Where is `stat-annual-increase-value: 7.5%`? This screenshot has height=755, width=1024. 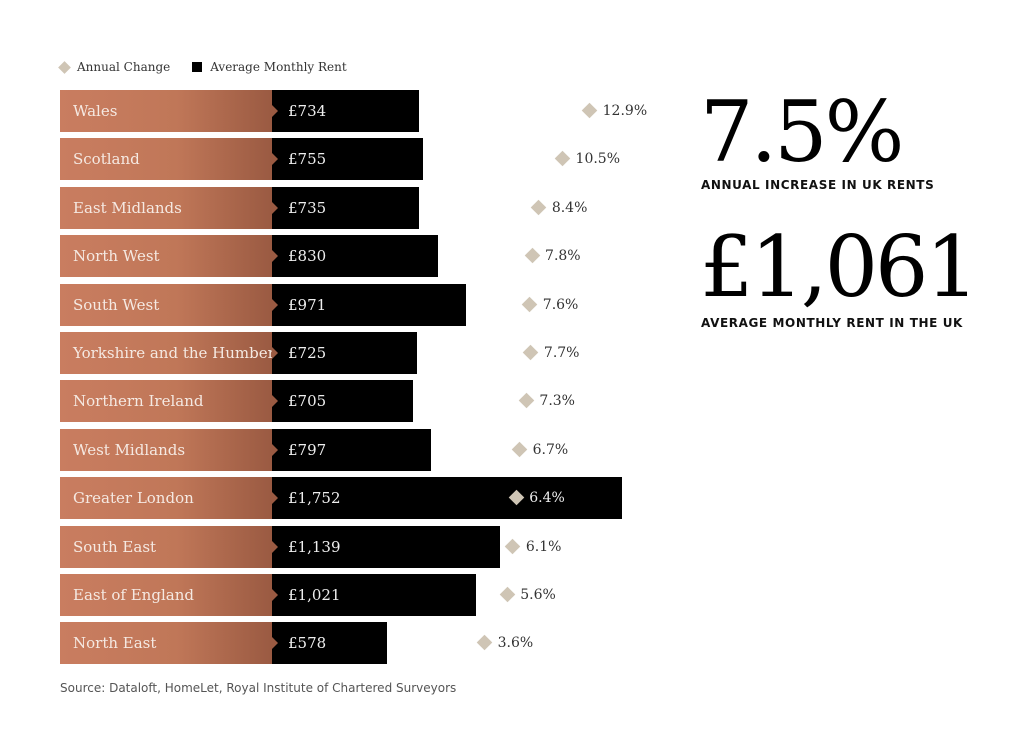
stat-annual-increase-value: 7.5% is located at coordinates (802, 132).